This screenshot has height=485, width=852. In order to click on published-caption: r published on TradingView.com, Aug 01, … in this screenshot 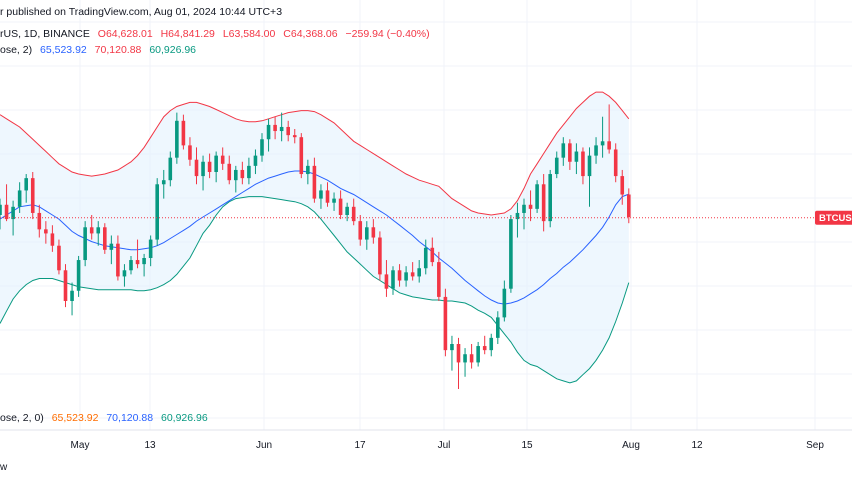, I will do `click(141, 12)`.